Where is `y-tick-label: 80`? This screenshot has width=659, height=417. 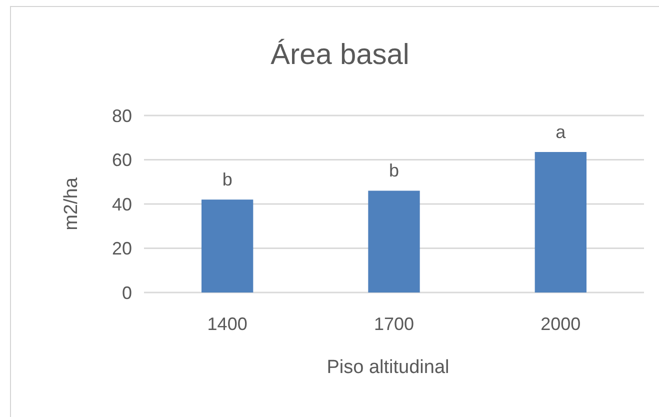
y-tick-label: 80 is located at coordinates (122, 116).